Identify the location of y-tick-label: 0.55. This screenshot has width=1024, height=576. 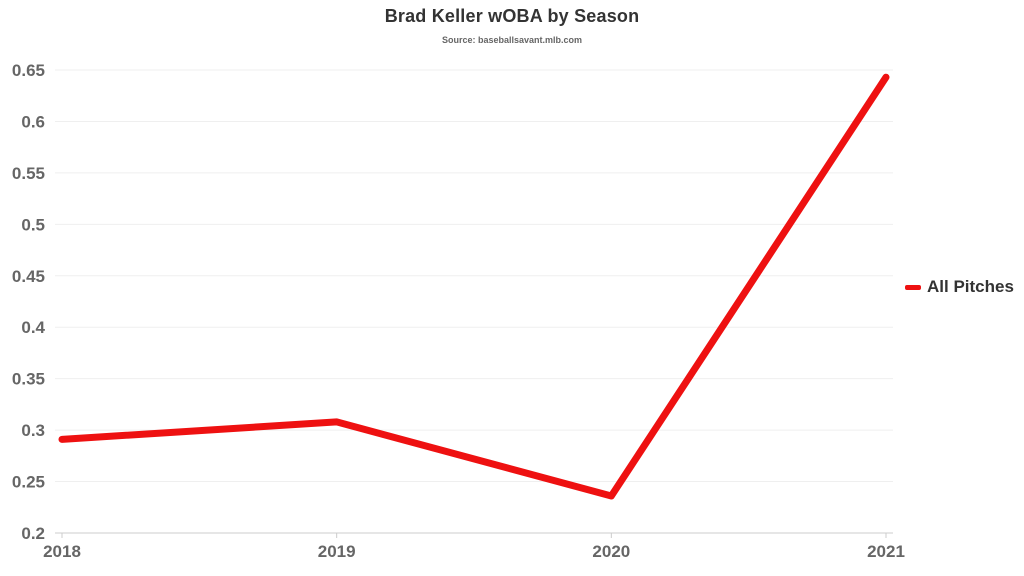
(28, 173).